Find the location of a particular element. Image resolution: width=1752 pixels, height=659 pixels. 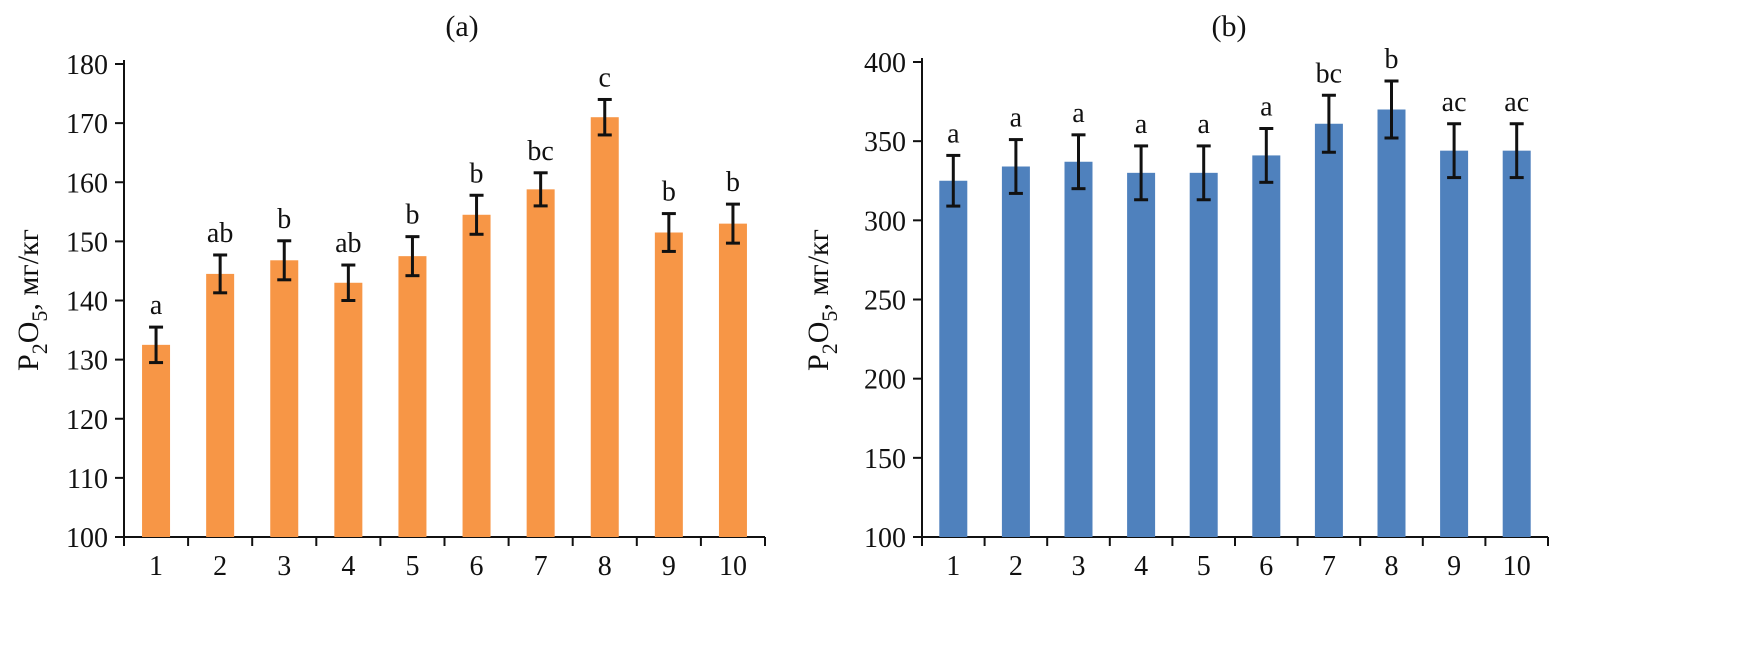

y-tick-label: 180 is located at coordinates (87, 65).